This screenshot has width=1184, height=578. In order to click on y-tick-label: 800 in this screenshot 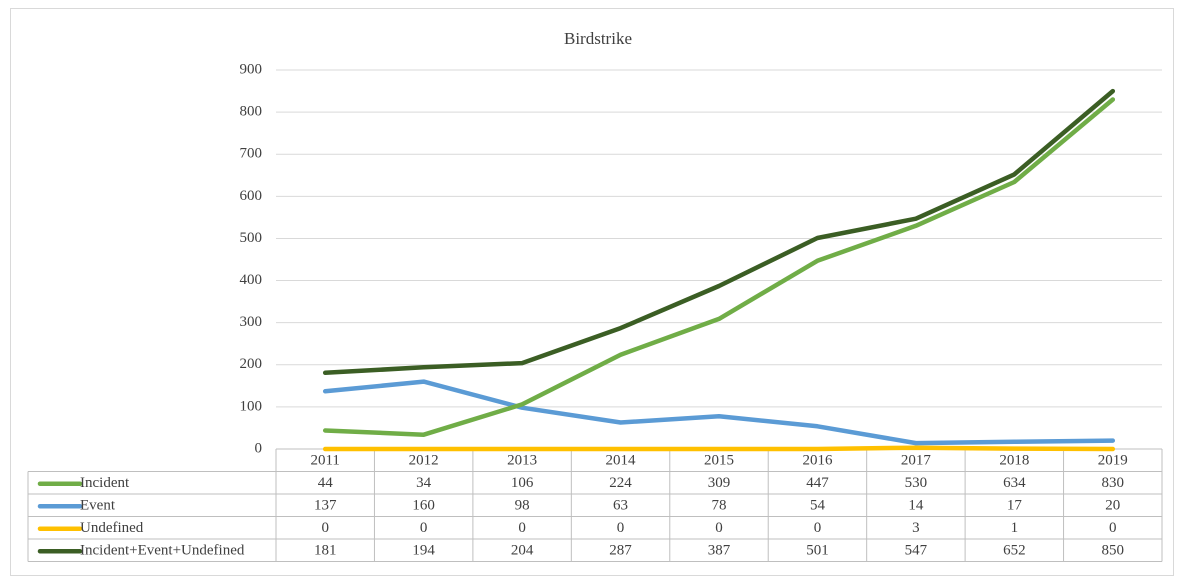, I will do `click(251, 112)`.